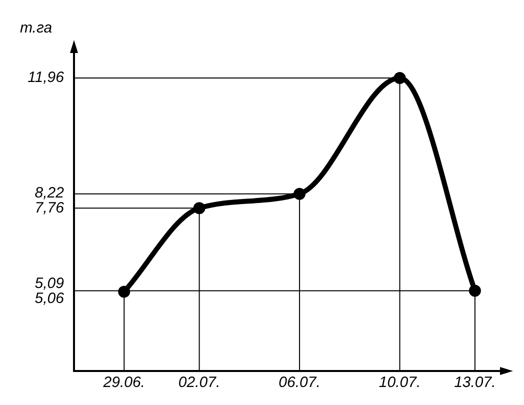  What do you see at coordinates (123, 383) in the screenshot?
I see `x-tick-label: 29.06.` at bounding box center [123, 383].